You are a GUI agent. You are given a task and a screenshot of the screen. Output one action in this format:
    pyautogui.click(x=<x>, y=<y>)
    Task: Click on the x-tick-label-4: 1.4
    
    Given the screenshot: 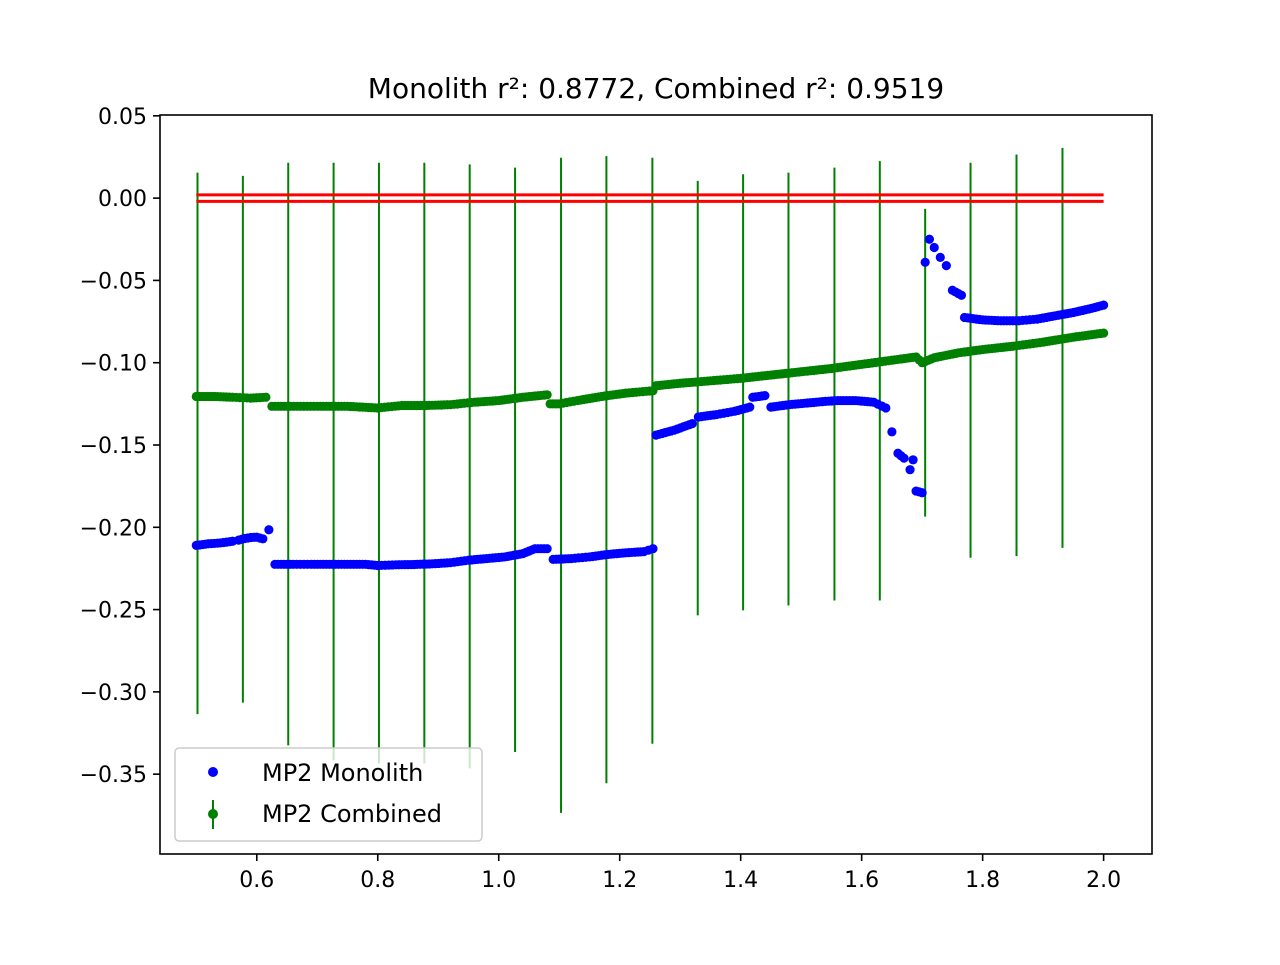 What is the action you would take?
    pyautogui.click(x=740, y=880)
    